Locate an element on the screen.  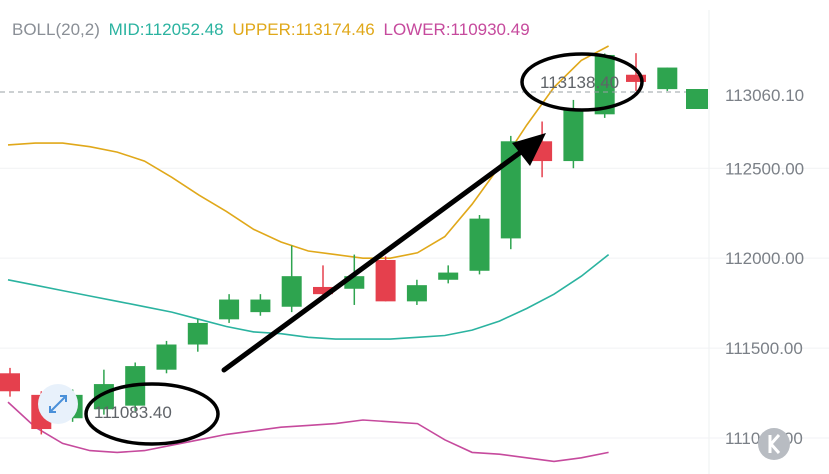
indicator-name: BOLL(20,2) is located at coordinates (56, 29).